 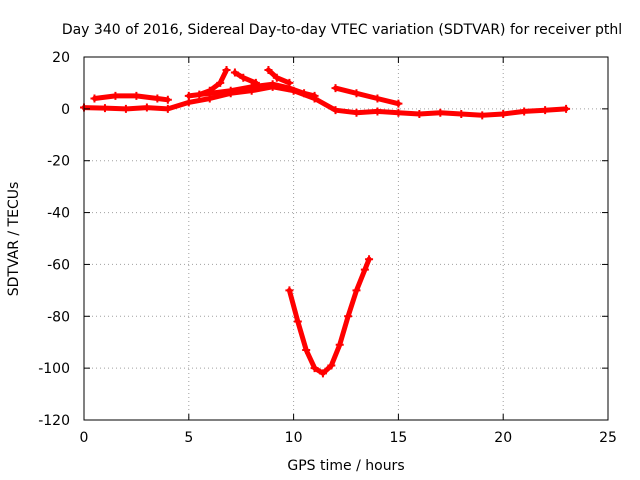 What do you see at coordinates (61, 58) in the screenshot?
I see `y-tick-label: 20` at bounding box center [61, 58].